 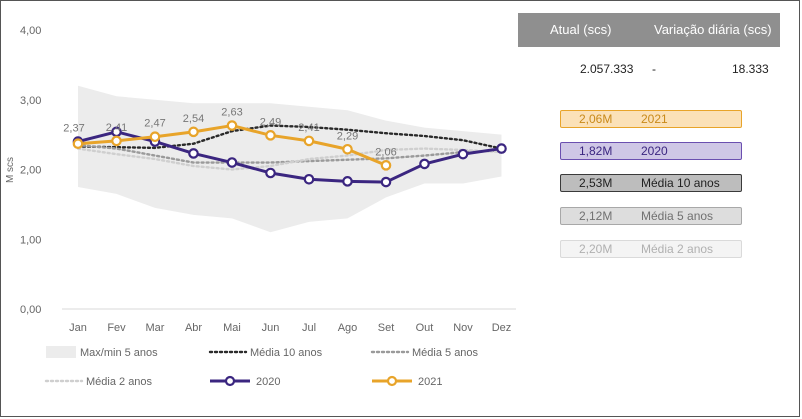 I want to click on summary-label: Média 2 anos, so click(x=677, y=249).